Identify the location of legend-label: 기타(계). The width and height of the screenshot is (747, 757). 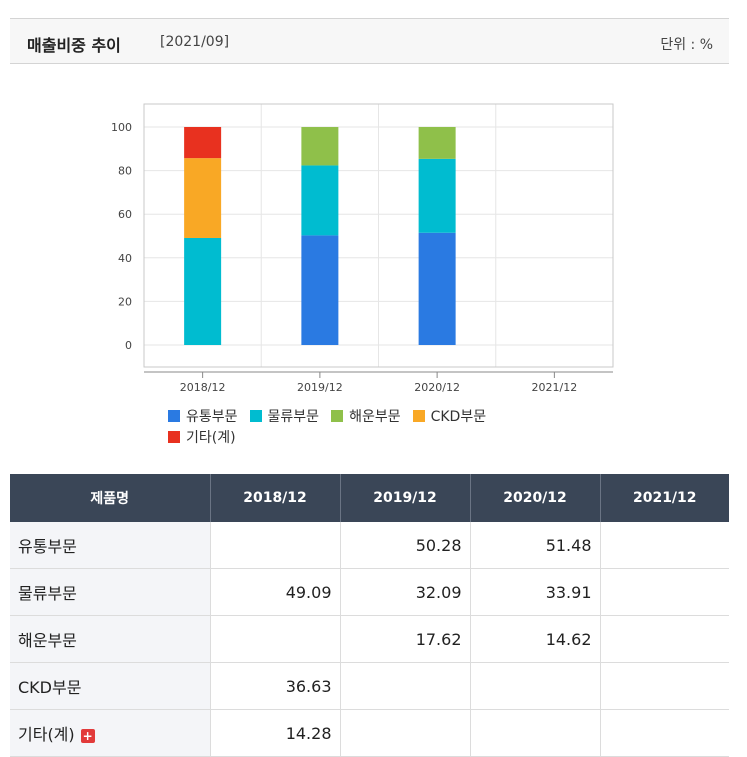
(211, 437).